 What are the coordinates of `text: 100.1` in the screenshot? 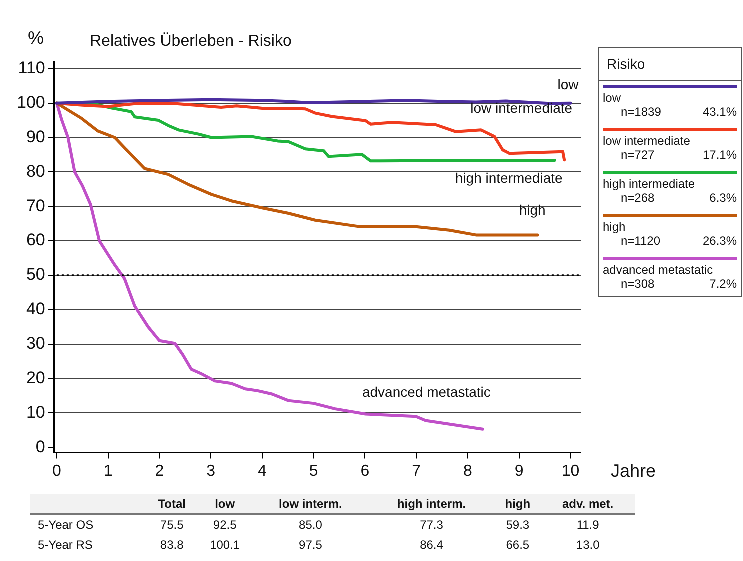 It's located at (225, 545).